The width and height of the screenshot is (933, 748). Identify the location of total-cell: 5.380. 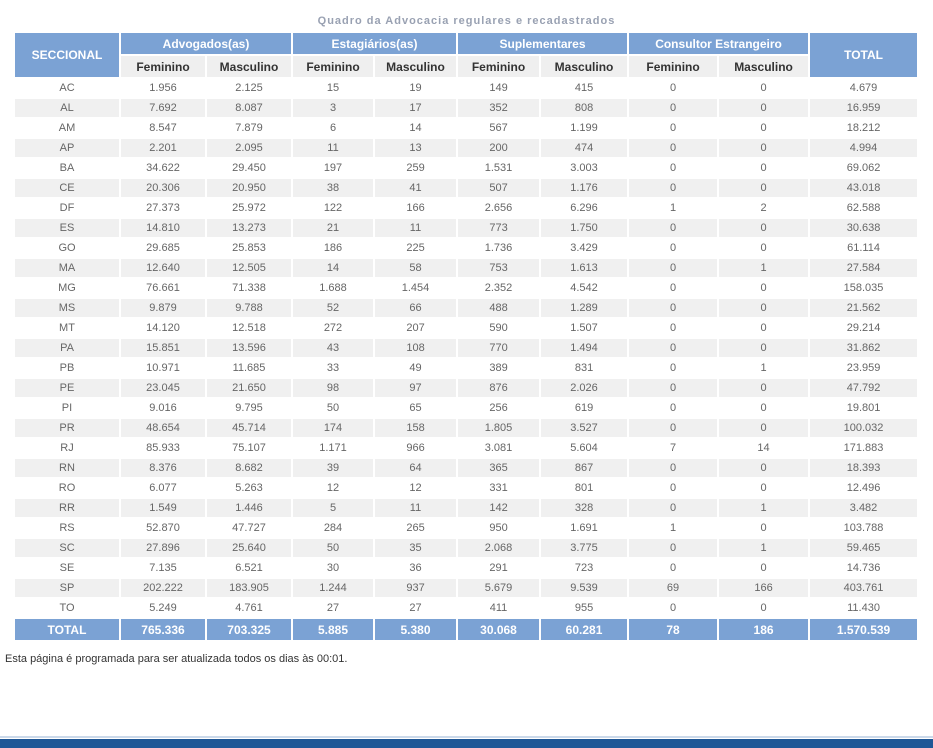
(416, 629).